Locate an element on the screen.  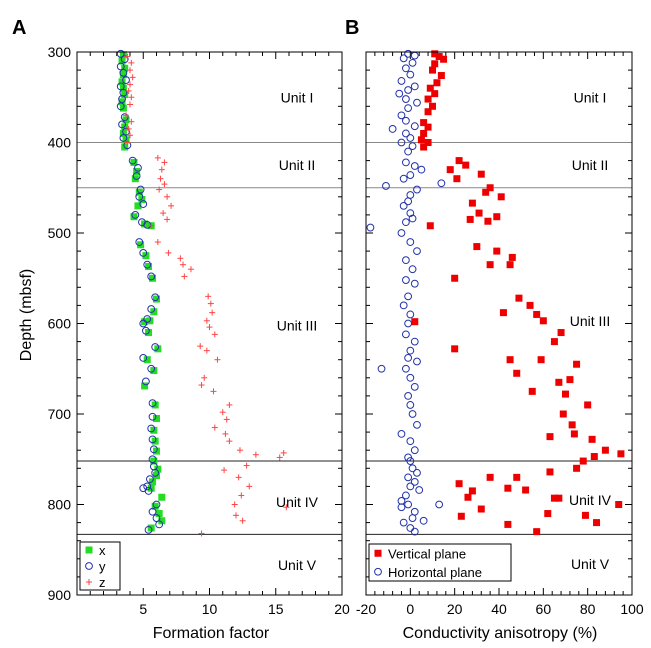
x-tick-label: 40 is located at coordinates (499, 609).